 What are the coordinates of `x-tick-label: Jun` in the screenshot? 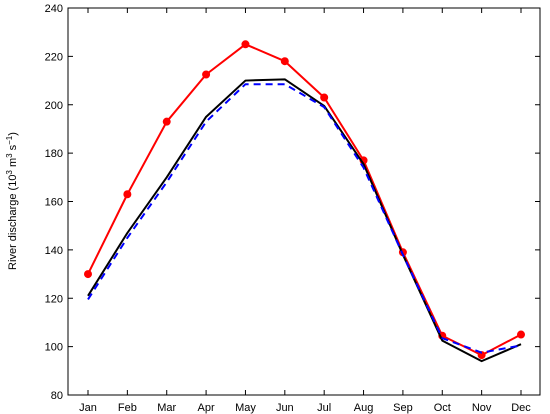 It's located at (285, 408).